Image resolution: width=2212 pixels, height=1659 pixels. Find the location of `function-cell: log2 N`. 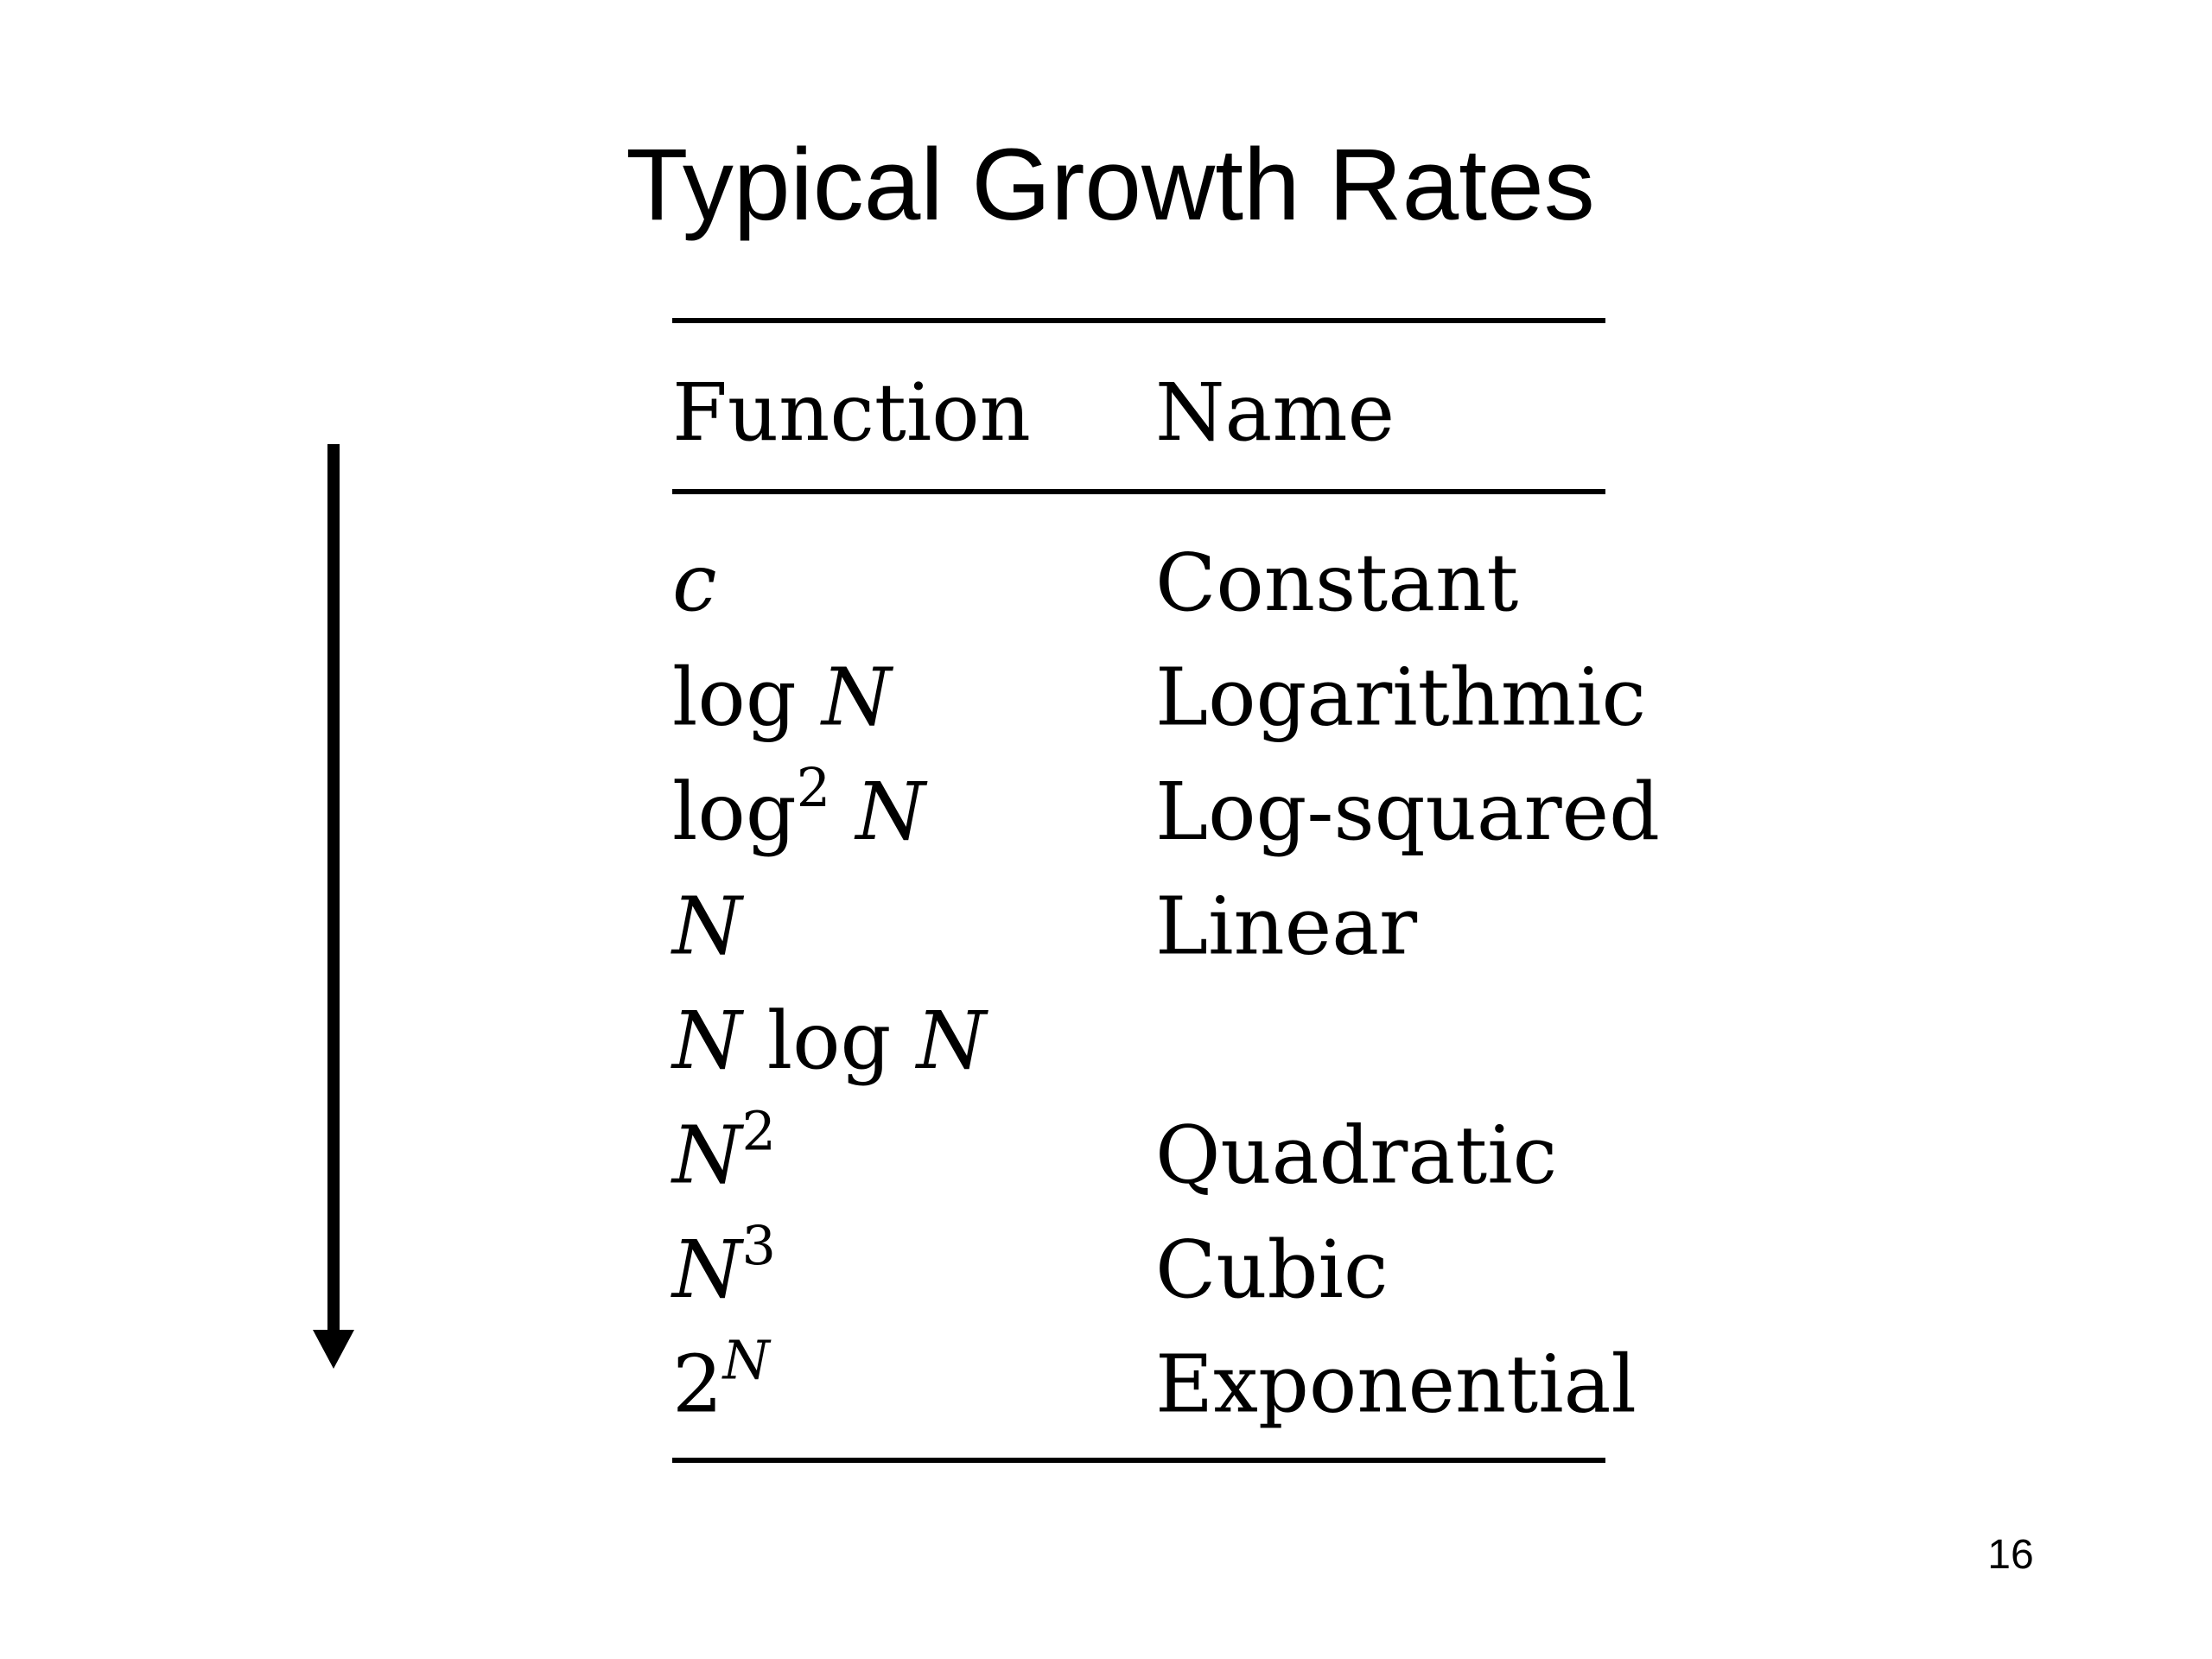

function-cell: log2 N is located at coordinates (800, 807).